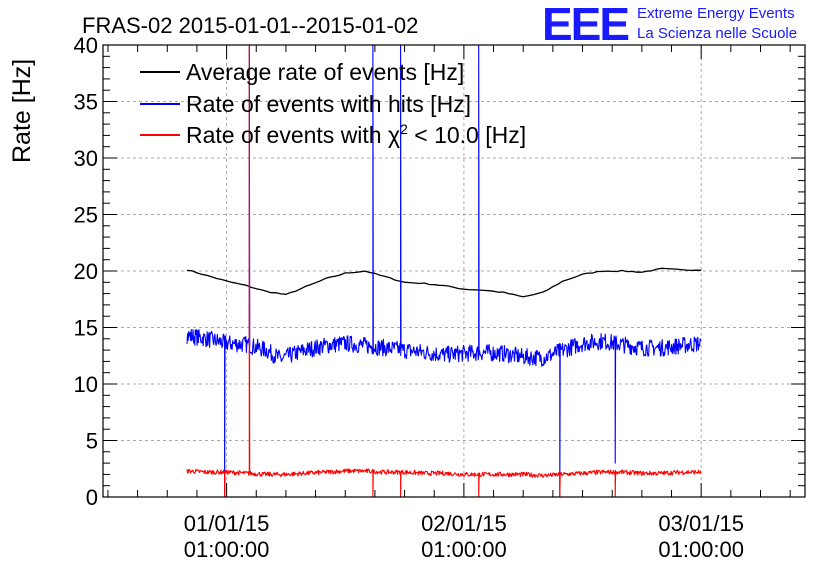 This screenshot has width=836, height=572. I want to click on y-tick-label: 5, so click(92, 441).